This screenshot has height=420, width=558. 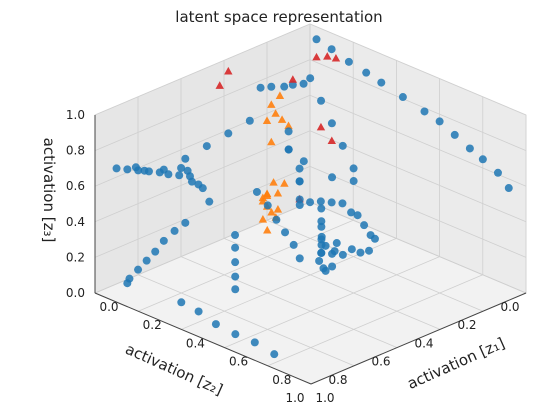 What do you see at coordinates (75, 151) in the screenshot?
I see `z-tick-label: 0.8` at bounding box center [75, 151].